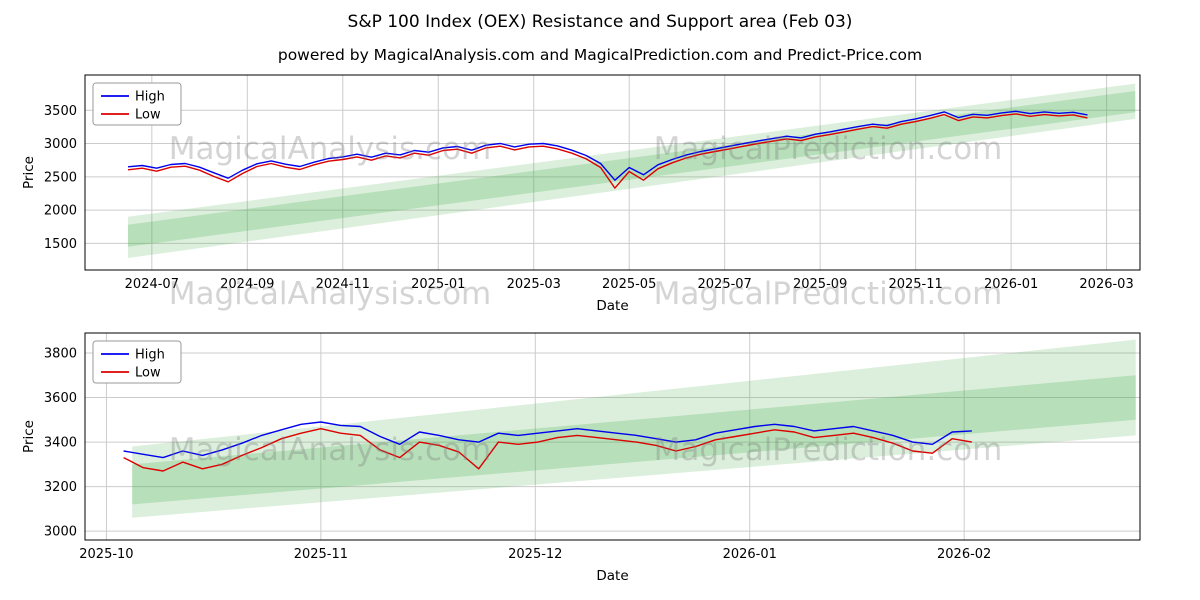  I want to click on x-tick-label: 2025-05, so click(629, 284).